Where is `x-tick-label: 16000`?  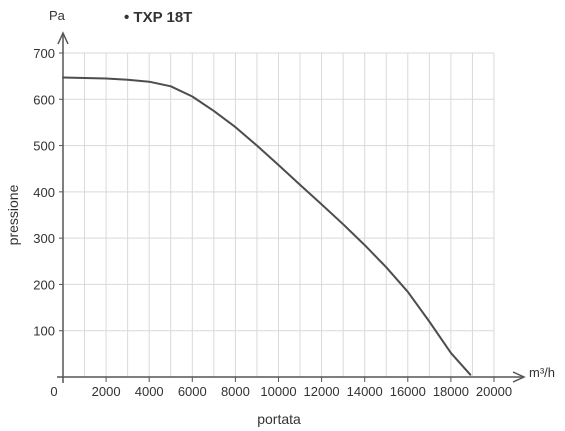
x-tick-label: 16000 is located at coordinates (408, 391).